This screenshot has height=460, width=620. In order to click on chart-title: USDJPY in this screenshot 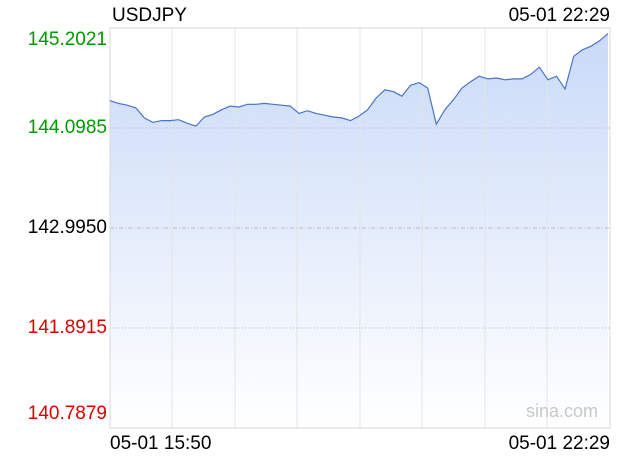, I will do `click(149, 15)`.